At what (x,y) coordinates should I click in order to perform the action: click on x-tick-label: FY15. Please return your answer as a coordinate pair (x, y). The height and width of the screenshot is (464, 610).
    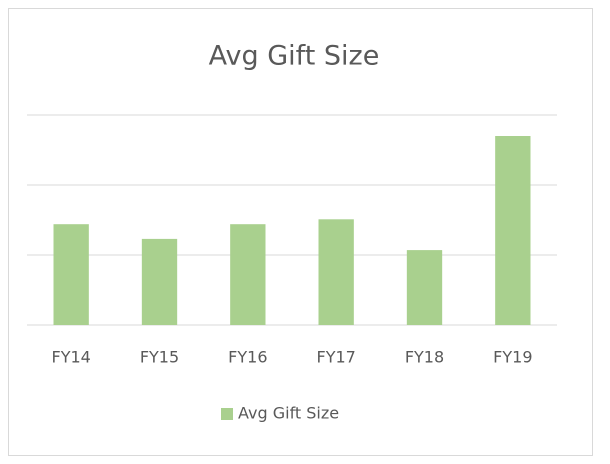
    Looking at the image, I should click on (159, 357).